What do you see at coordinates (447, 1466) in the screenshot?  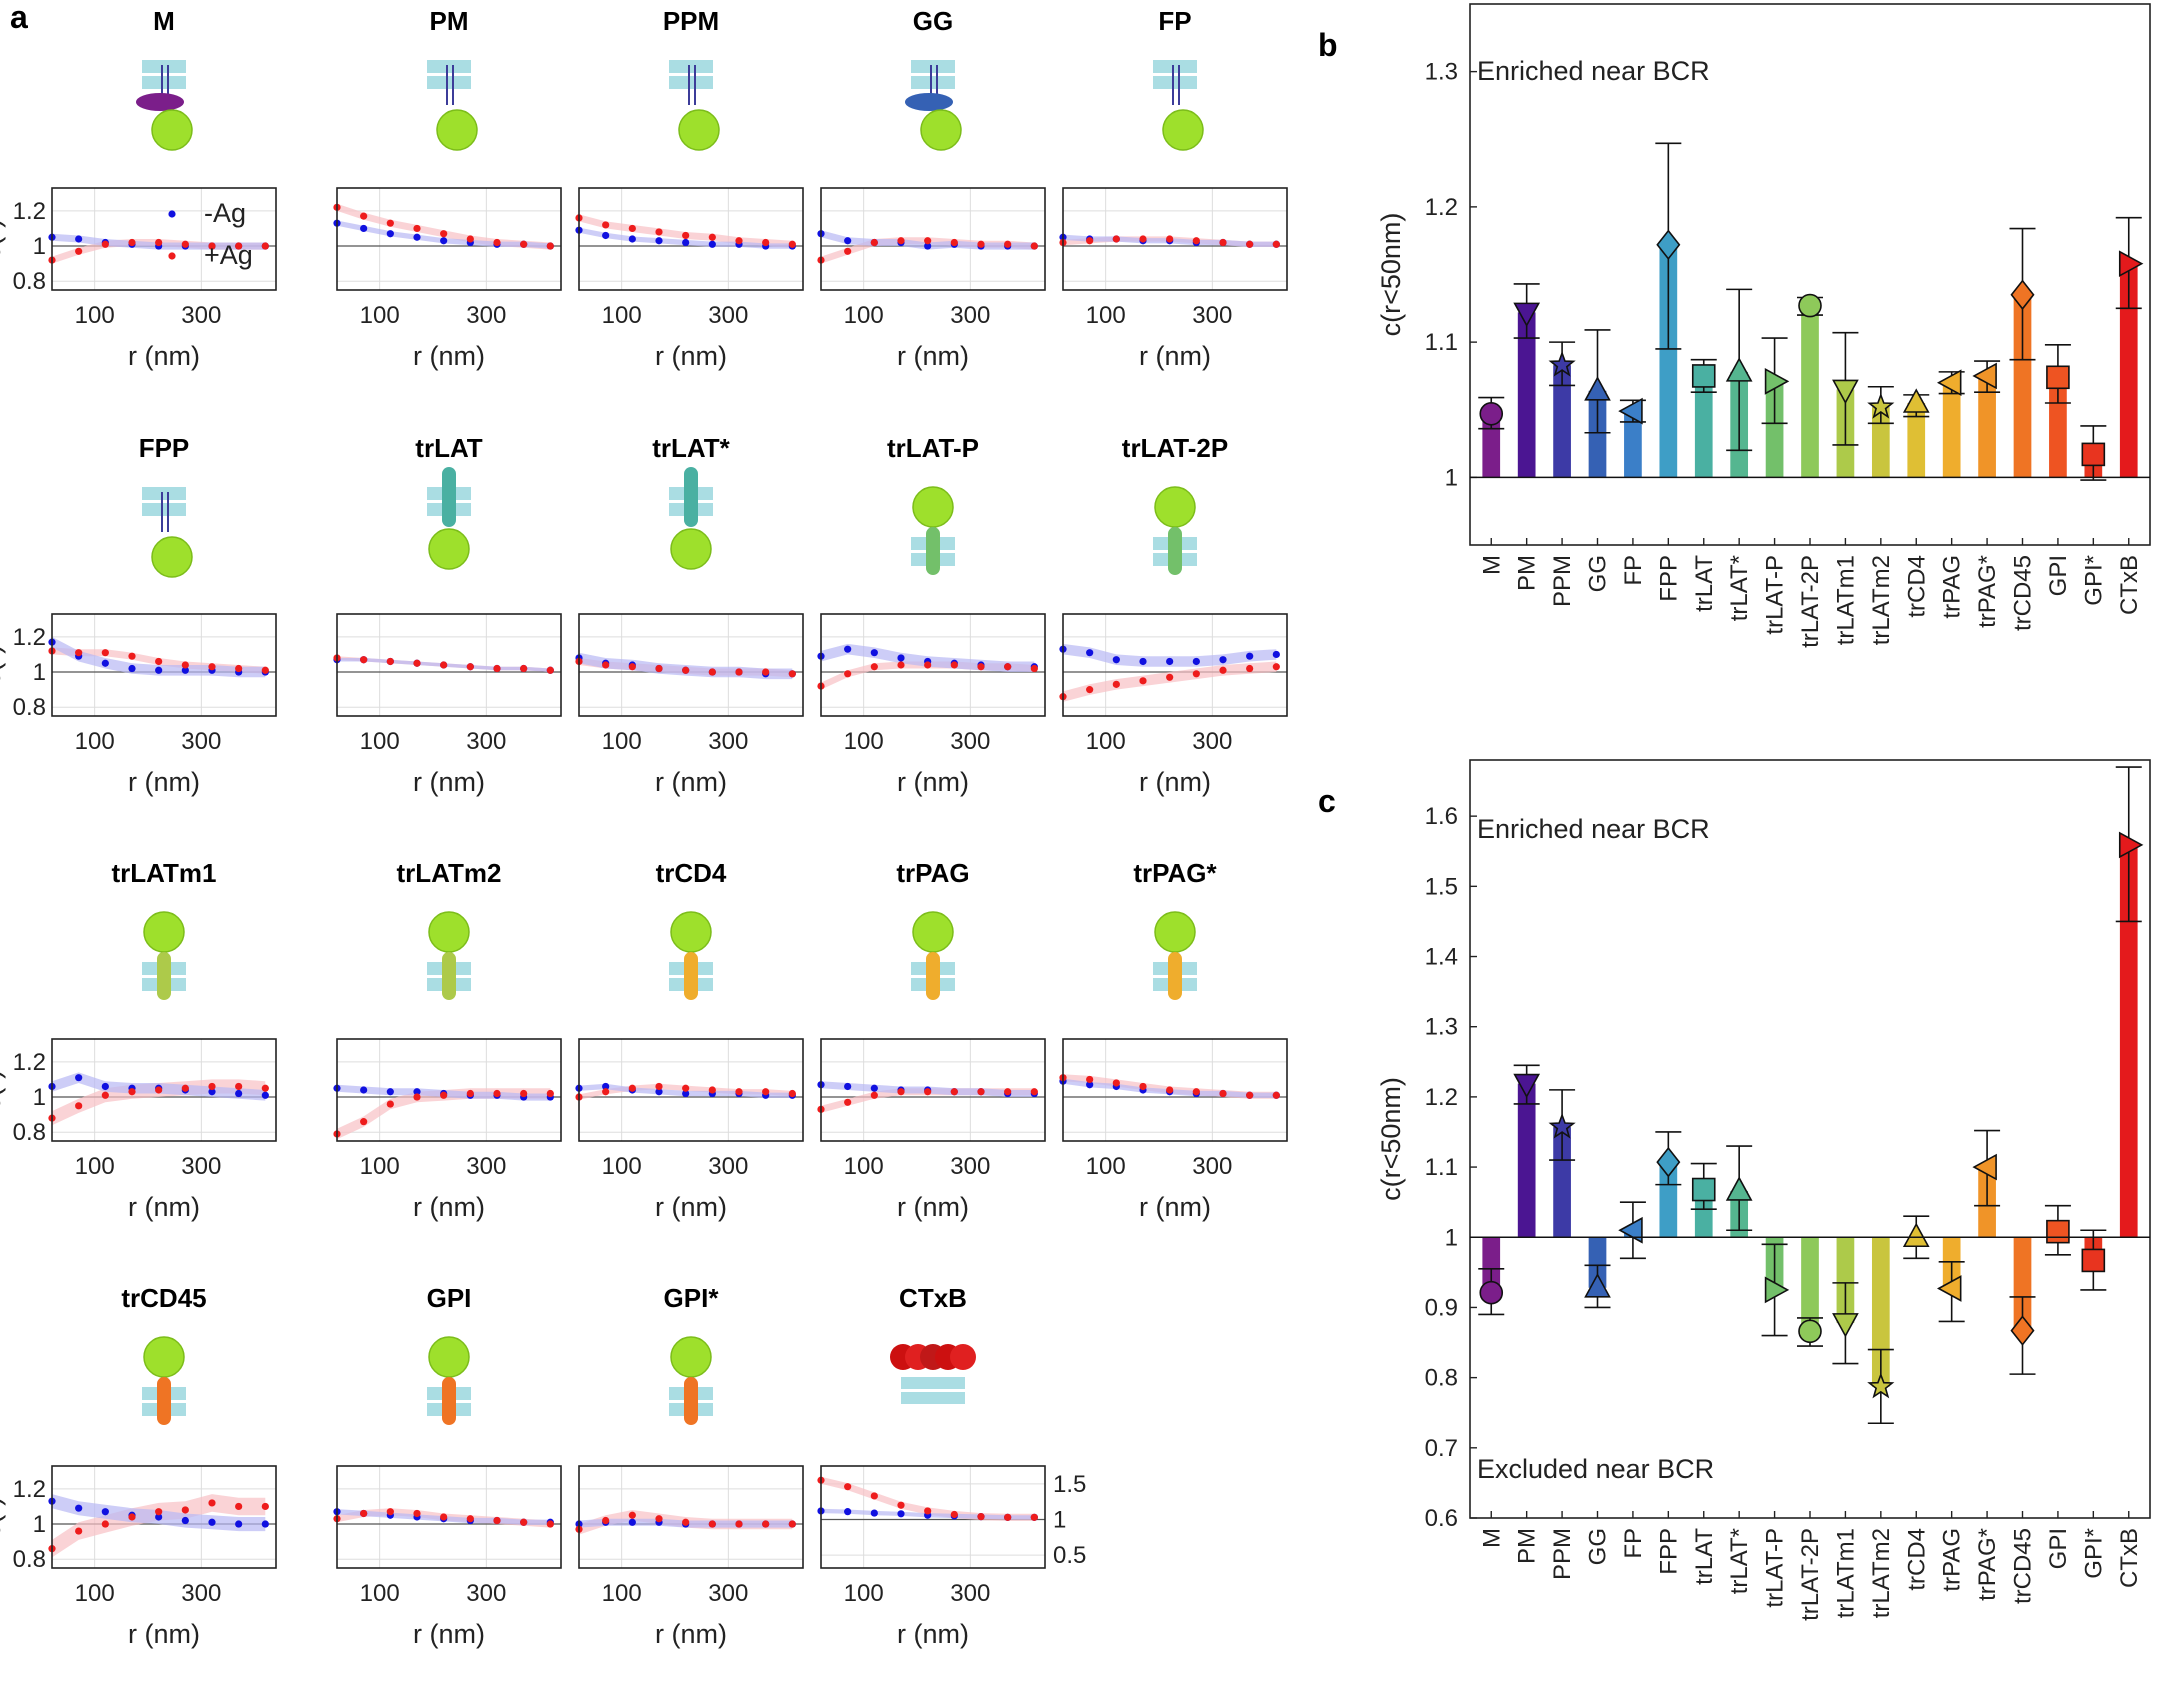 I see `small-multiple-panel: GPI 100 300 r (nm)` at bounding box center [447, 1466].